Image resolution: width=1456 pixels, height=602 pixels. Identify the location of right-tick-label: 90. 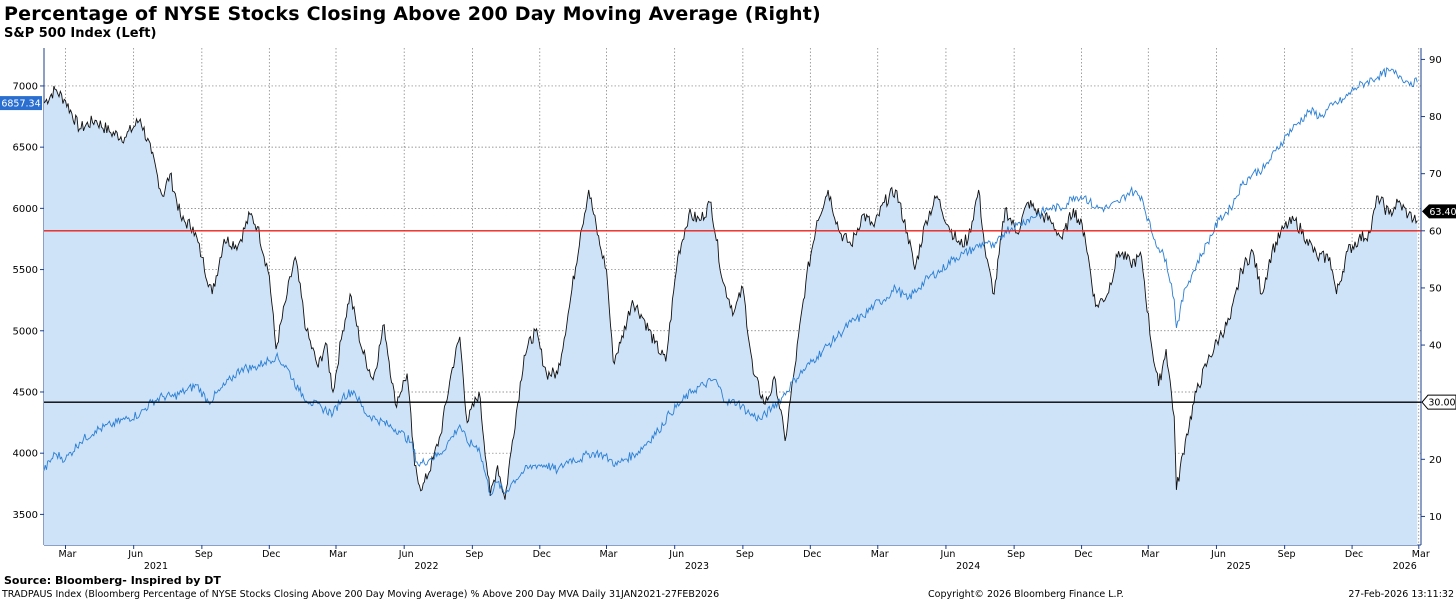
(1435, 60).